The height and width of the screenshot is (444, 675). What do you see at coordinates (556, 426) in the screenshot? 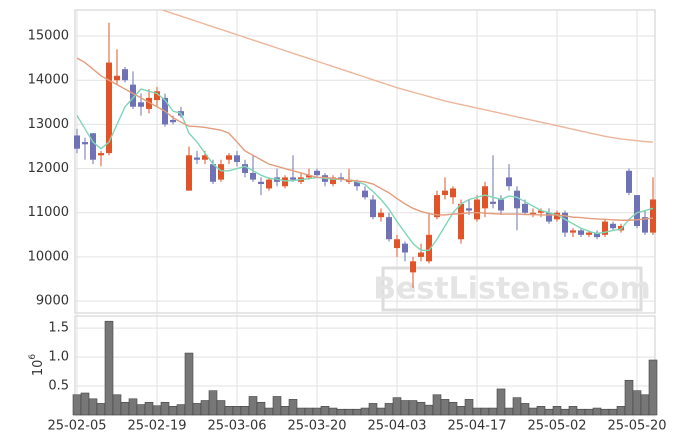
I see `x-tick-label: 25-05-02` at bounding box center [556, 426].